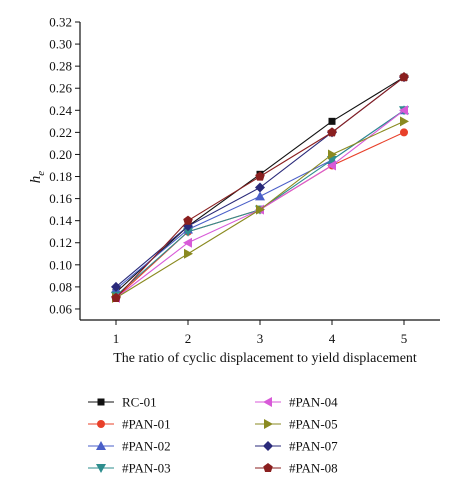 The width and height of the screenshot is (474, 496). What do you see at coordinates (60, 110) in the screenshot?
I see `y-tick-label: 0.24` at bounding box center [60, 110].